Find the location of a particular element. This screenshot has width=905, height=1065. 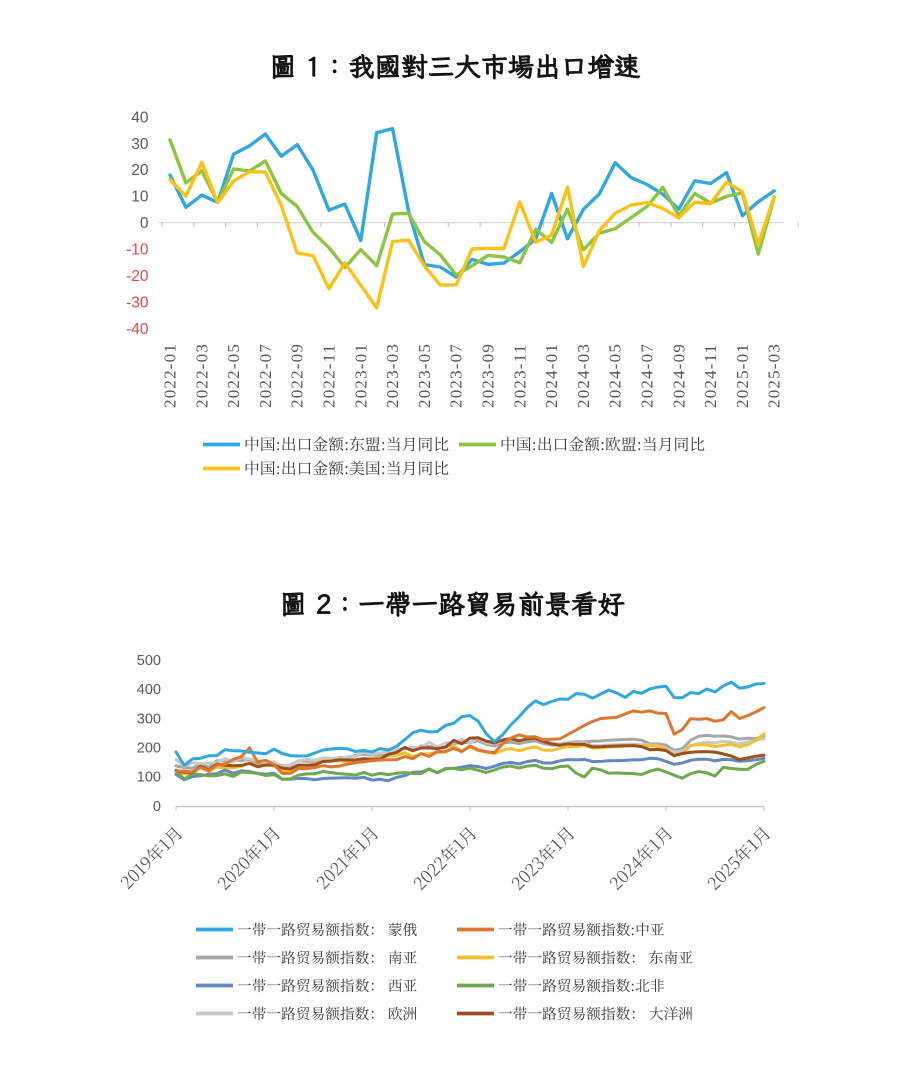

svg-text: 20 is located at coordinates (140, 170).